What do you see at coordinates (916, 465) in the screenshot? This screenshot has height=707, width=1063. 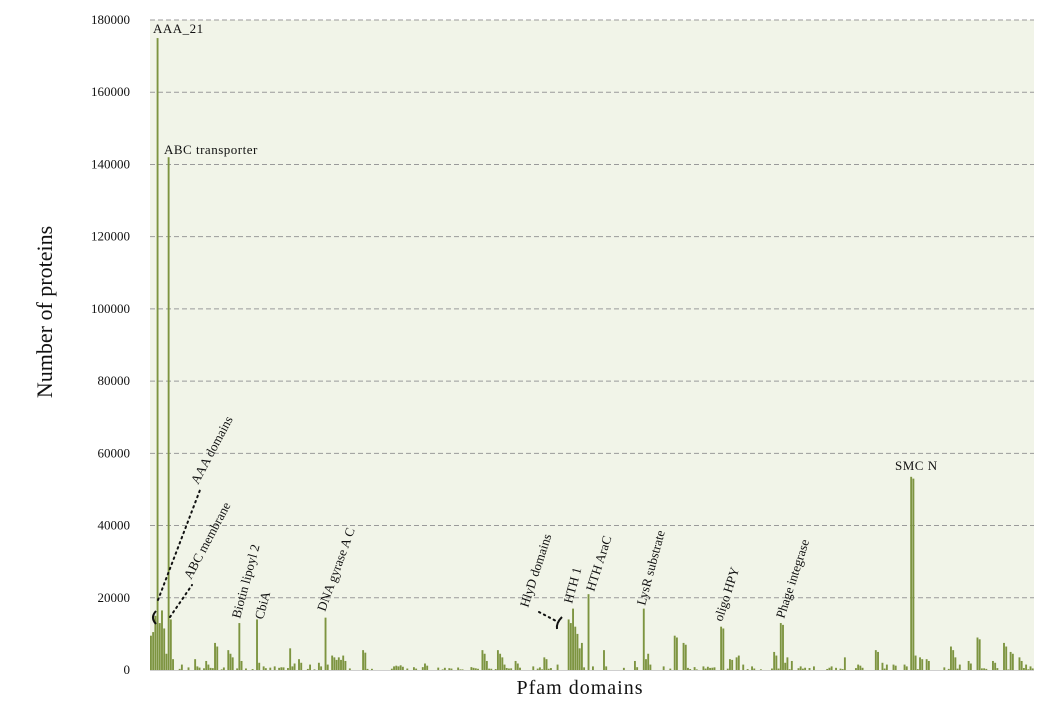 I see `annotation-label: SMC N` at bounding box center [916, 465].